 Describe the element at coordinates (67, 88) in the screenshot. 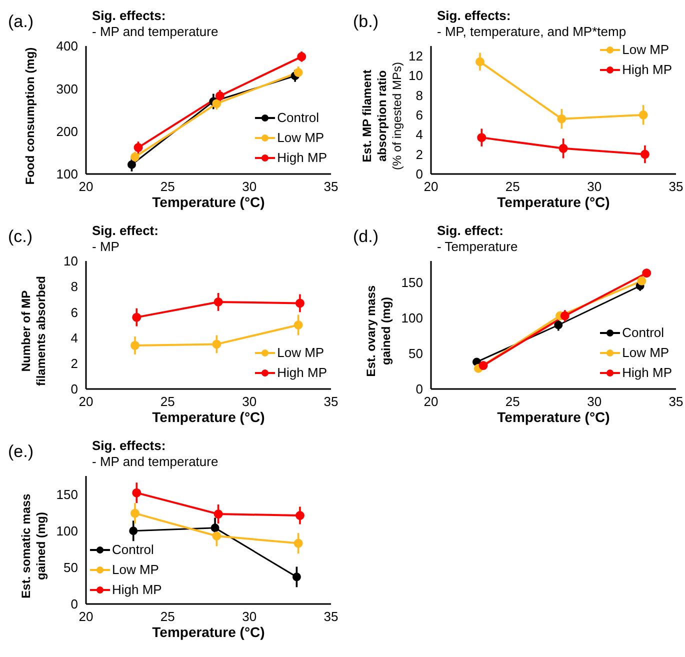

I see `y-tick-label: 300` at that location.